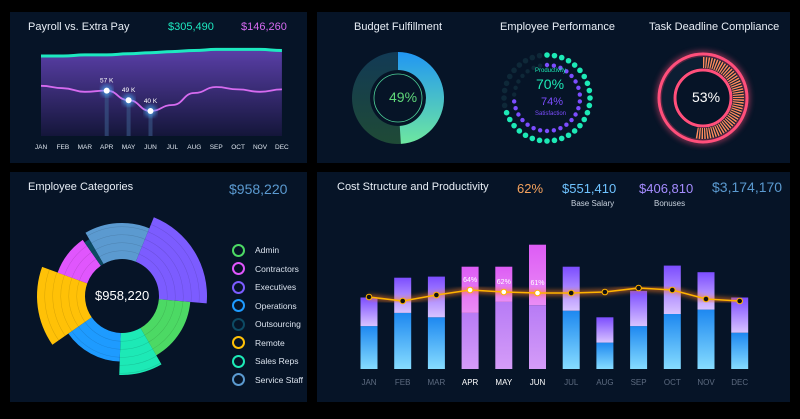 Image resolution: width=800 pixels, height=419 pixels. I want to click on legend-item: Operations, so click(267, 306).